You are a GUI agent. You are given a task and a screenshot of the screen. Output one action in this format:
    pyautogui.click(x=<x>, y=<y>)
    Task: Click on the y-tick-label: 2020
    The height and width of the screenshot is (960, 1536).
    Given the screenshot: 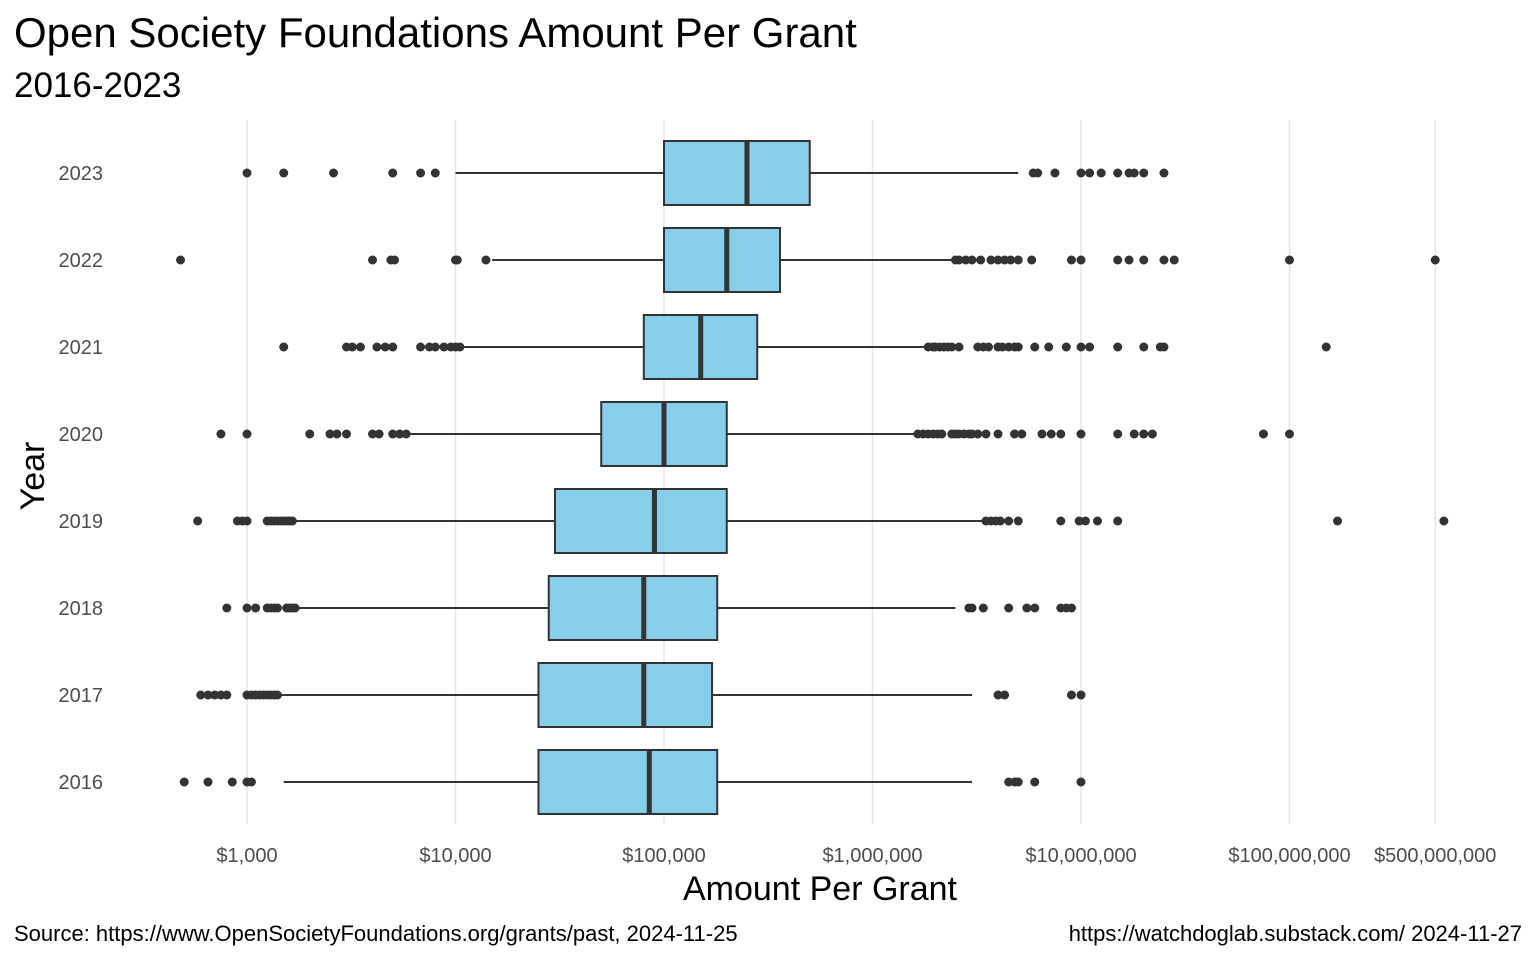 What is the action you would take?
    pyautogui.click(x=81, y=435)
    